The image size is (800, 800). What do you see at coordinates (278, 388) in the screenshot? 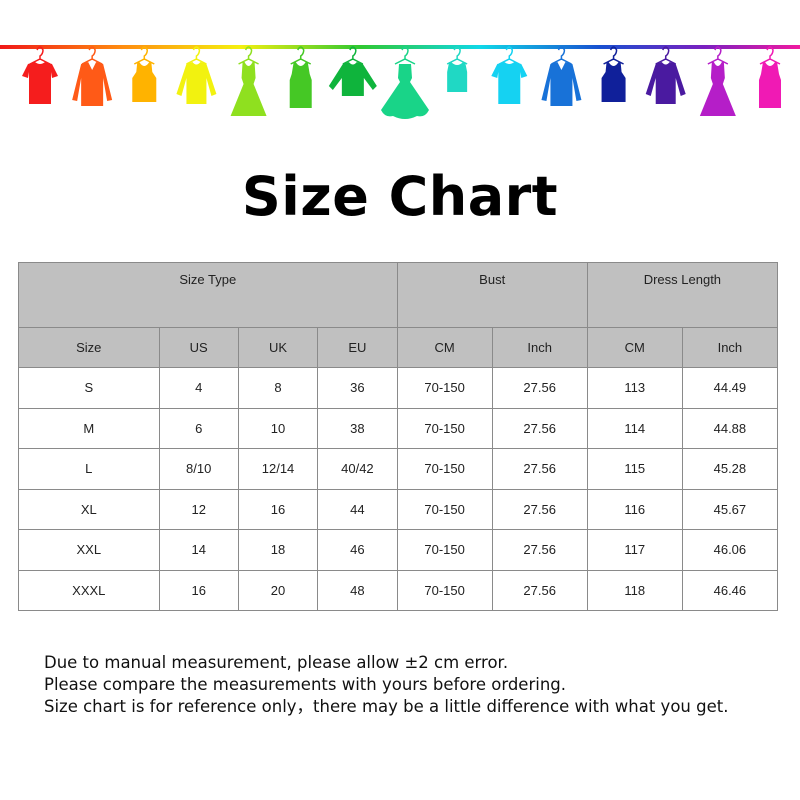
I see `table-cell: 8` at bounding box center [278, 388].